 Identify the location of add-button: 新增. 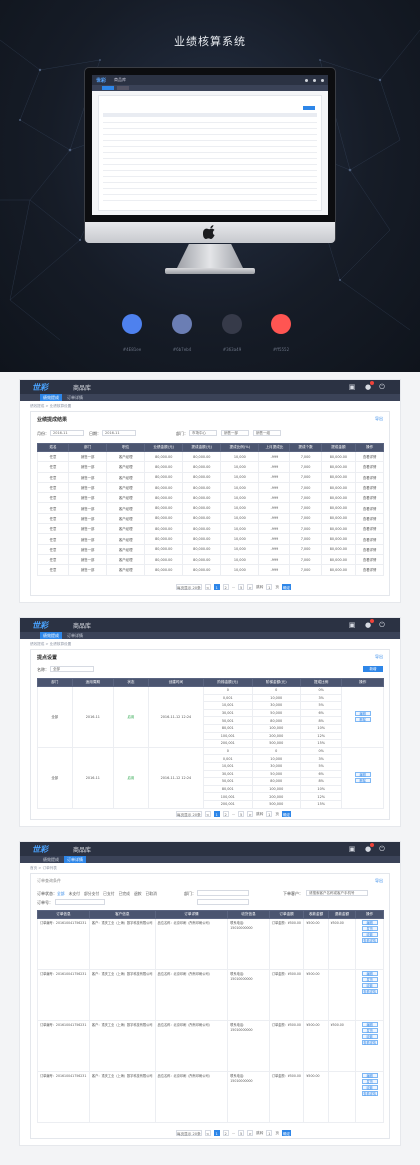
(373, 669).